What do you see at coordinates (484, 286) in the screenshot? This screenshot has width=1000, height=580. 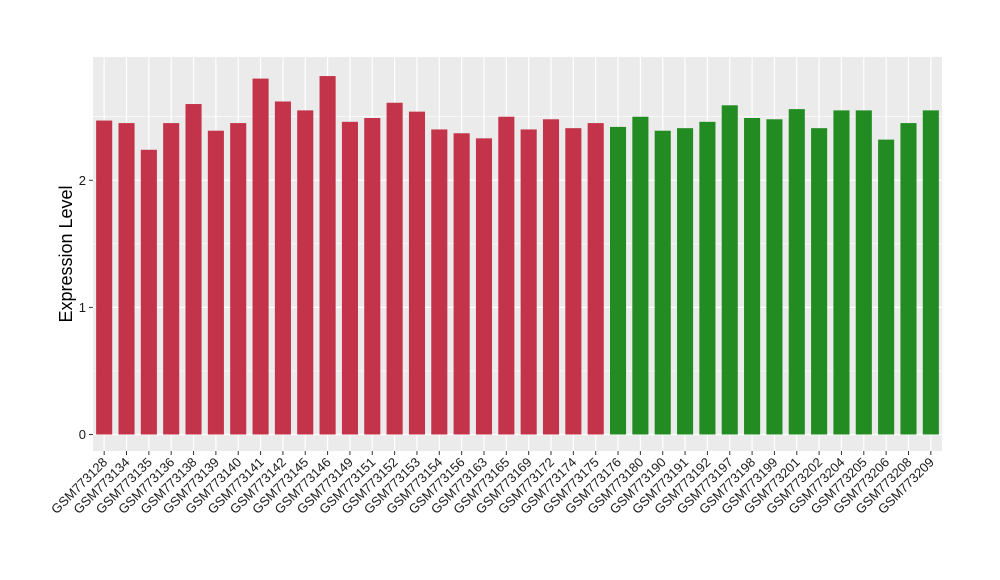 I see `bar-GSM773163` at bounding box center [484, 286].